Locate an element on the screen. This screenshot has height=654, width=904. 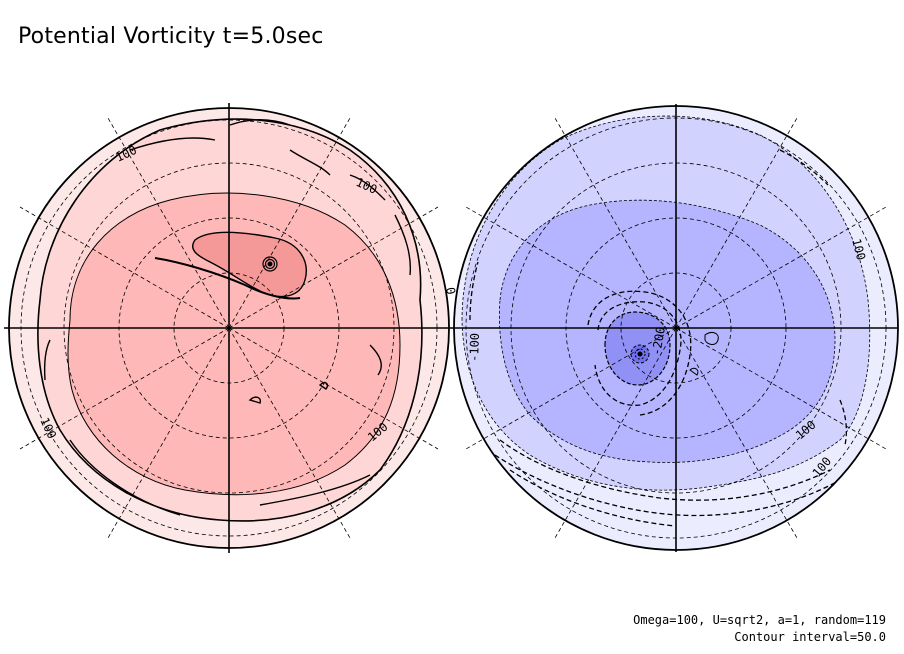
north-filament is located at coordinates (227, 278).